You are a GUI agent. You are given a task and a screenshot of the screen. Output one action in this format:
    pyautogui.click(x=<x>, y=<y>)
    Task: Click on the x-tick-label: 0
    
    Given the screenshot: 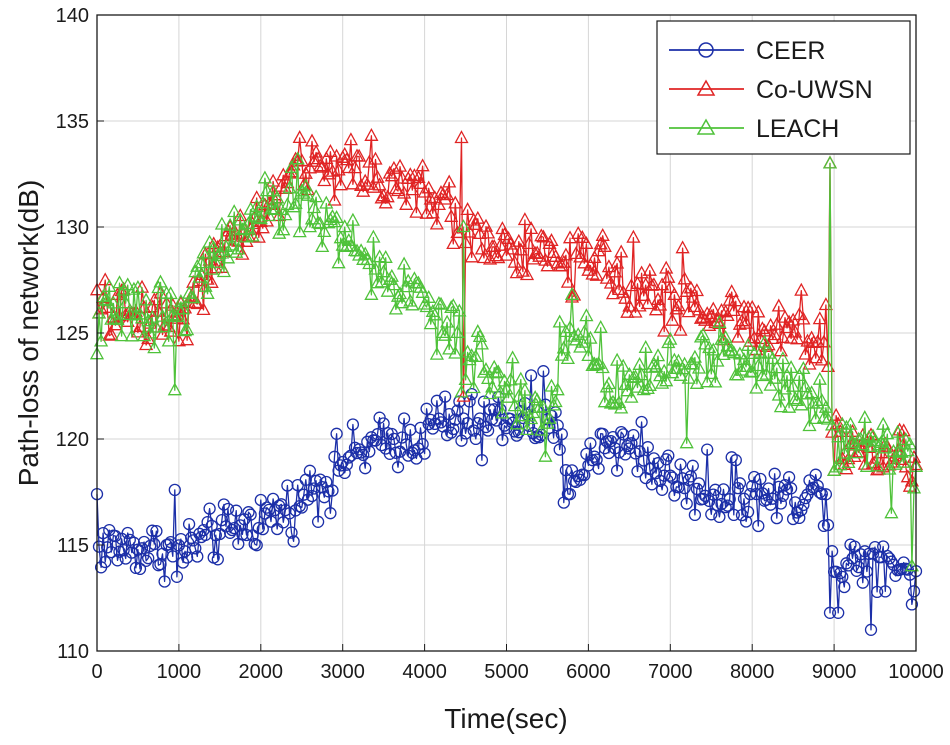 What is the action you would take?
    pyautogui.click(x=96, y=672)
    